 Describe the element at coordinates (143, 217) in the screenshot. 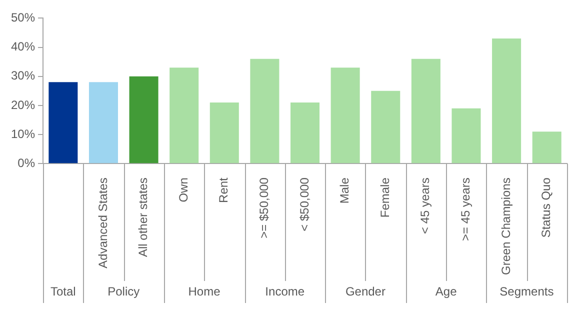

I see `x-tick-label: All other states` at that location.